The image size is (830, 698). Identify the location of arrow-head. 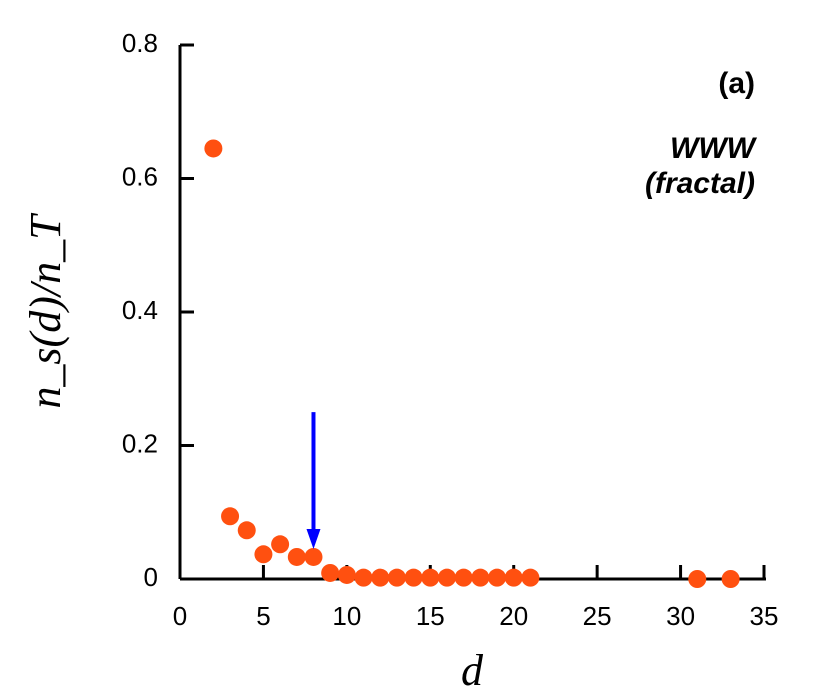
(313, 538).